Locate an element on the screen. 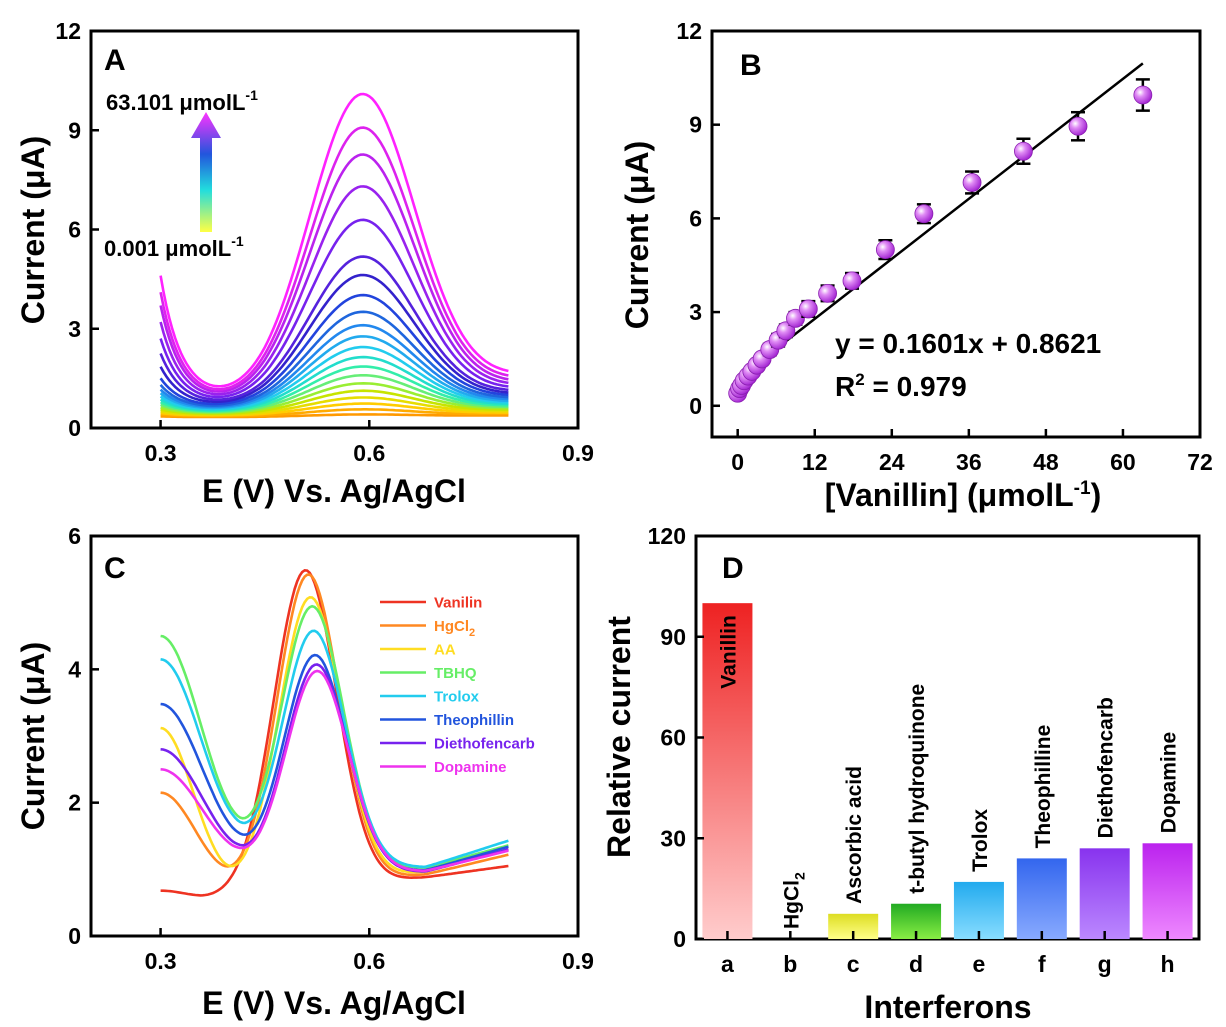 The image size is (1226, 1027). legend-label: Diethofencarb is located at coordinates (484, 744).